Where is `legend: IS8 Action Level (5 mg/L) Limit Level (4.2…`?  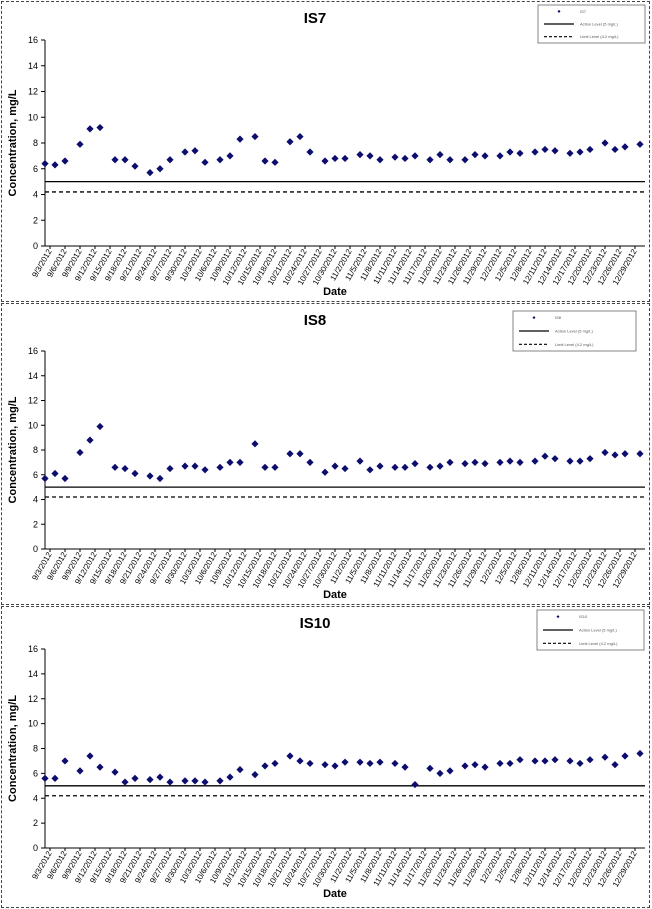
legend: IS8 Action Level (5 mg/L) Limit Level (4.2… is located at coordinates (574, 331).